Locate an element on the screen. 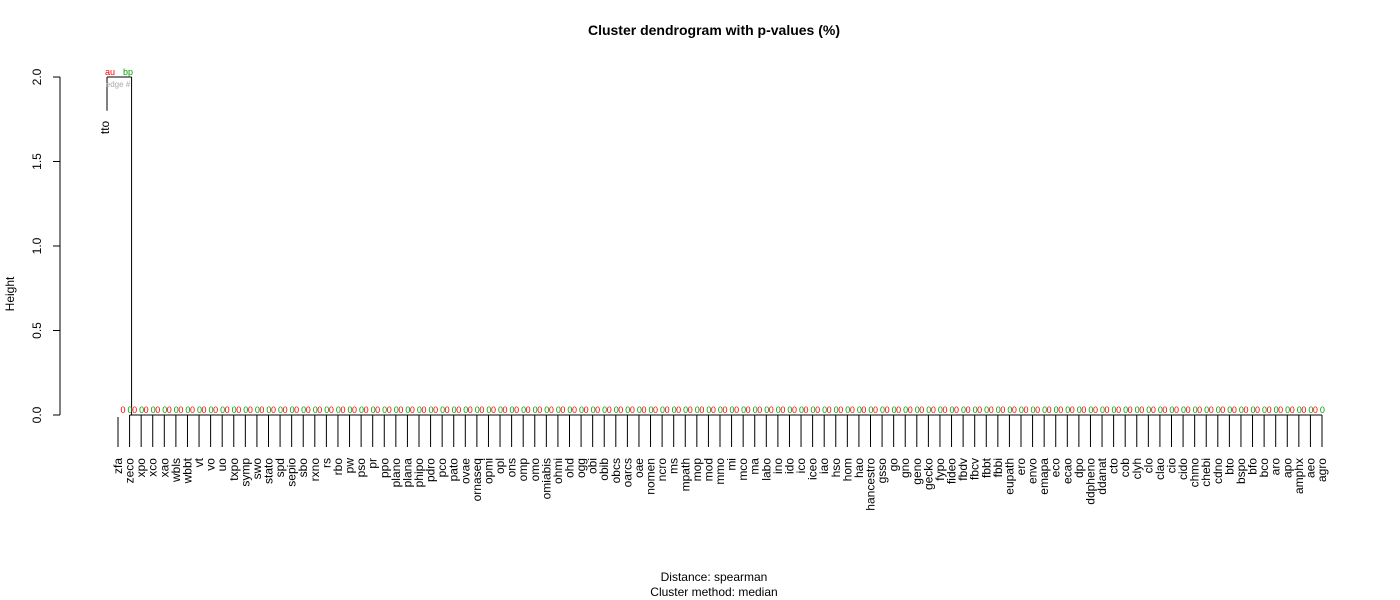  leaf-label: opl is located at coordinates (500, 466).